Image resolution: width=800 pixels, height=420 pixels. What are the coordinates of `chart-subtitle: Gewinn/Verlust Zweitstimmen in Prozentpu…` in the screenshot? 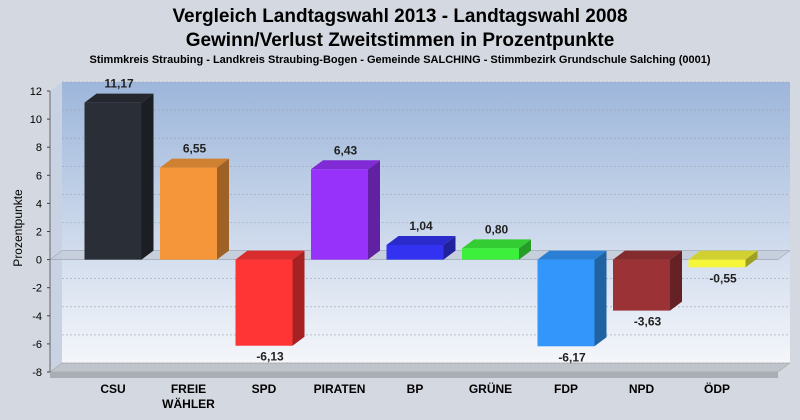 It's located at (400, 40).